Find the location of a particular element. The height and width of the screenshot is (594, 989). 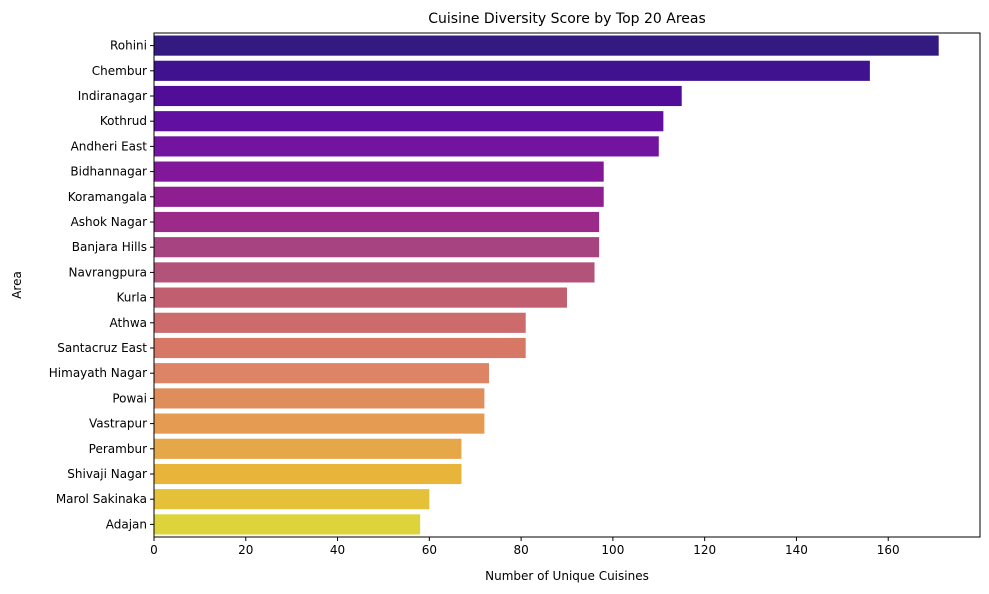

x-tick-label: 20 is located at coordinates (245, 550).